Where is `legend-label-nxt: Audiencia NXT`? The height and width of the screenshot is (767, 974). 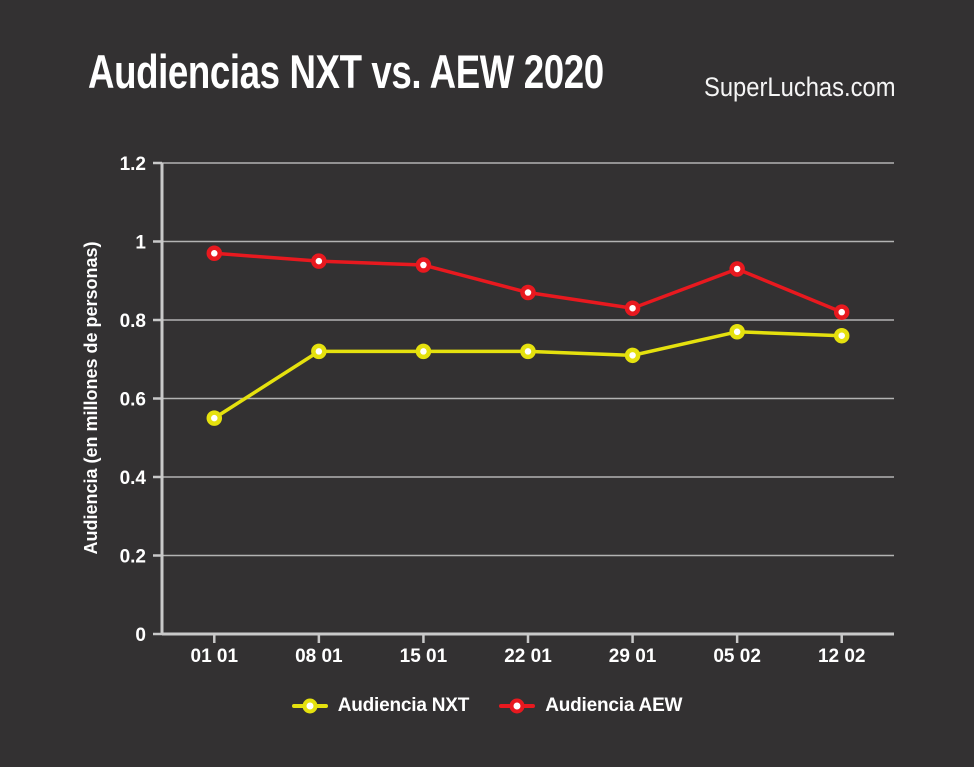
legend-label-nxt: Audiencia NXT is located at coordinates (403, 705).